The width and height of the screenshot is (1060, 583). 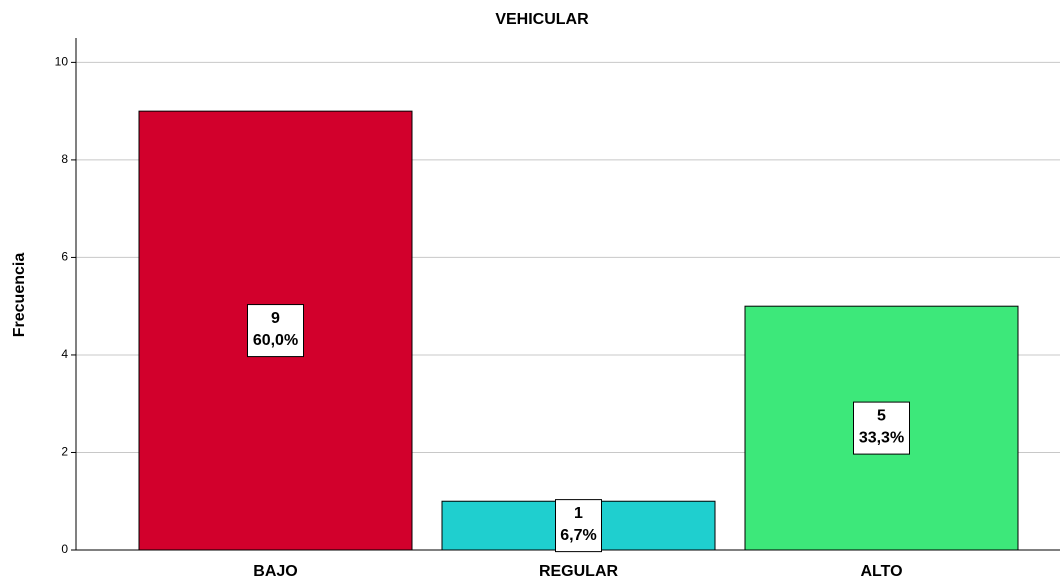 I want to click on x-tick-label: ALTO, so click(x=881, y=571).